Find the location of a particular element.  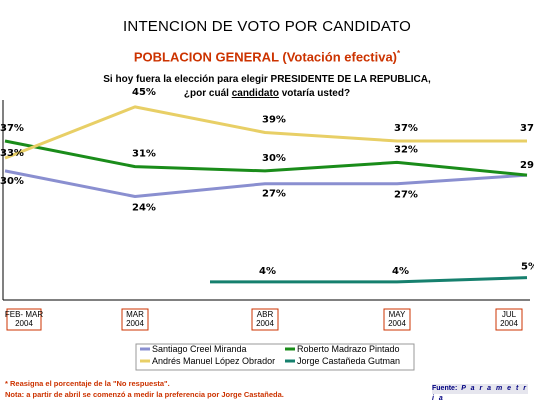

legend-label-2: Andrés Manuel López Obrador is located at coordinates (213, 361).